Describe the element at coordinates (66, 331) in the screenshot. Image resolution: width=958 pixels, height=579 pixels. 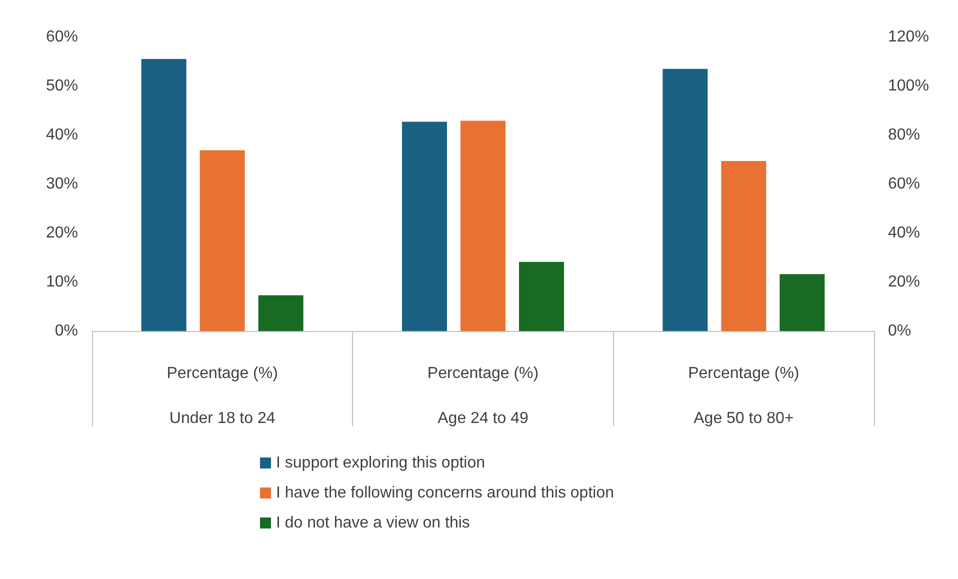
I see `y-tick-label: 0%` at that location.